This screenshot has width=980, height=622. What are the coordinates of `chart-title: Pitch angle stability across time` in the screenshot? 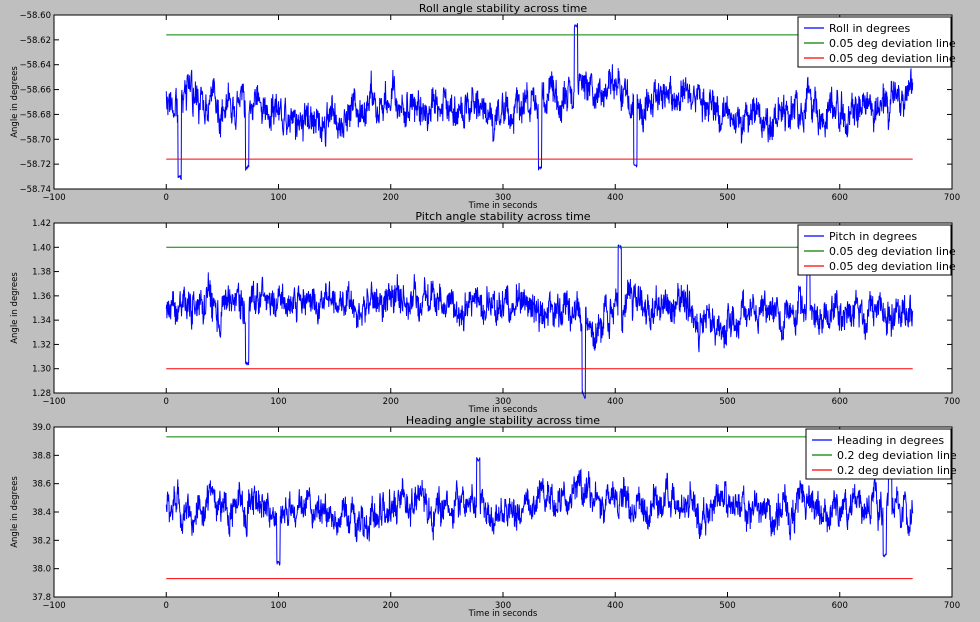 It's located at (502, 216).